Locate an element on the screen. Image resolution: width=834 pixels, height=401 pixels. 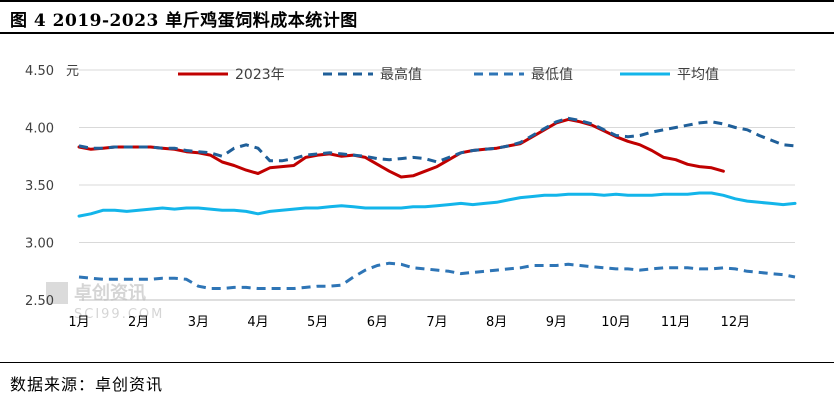
x-tick-label: 5月 is located at coordinates (317, 322).